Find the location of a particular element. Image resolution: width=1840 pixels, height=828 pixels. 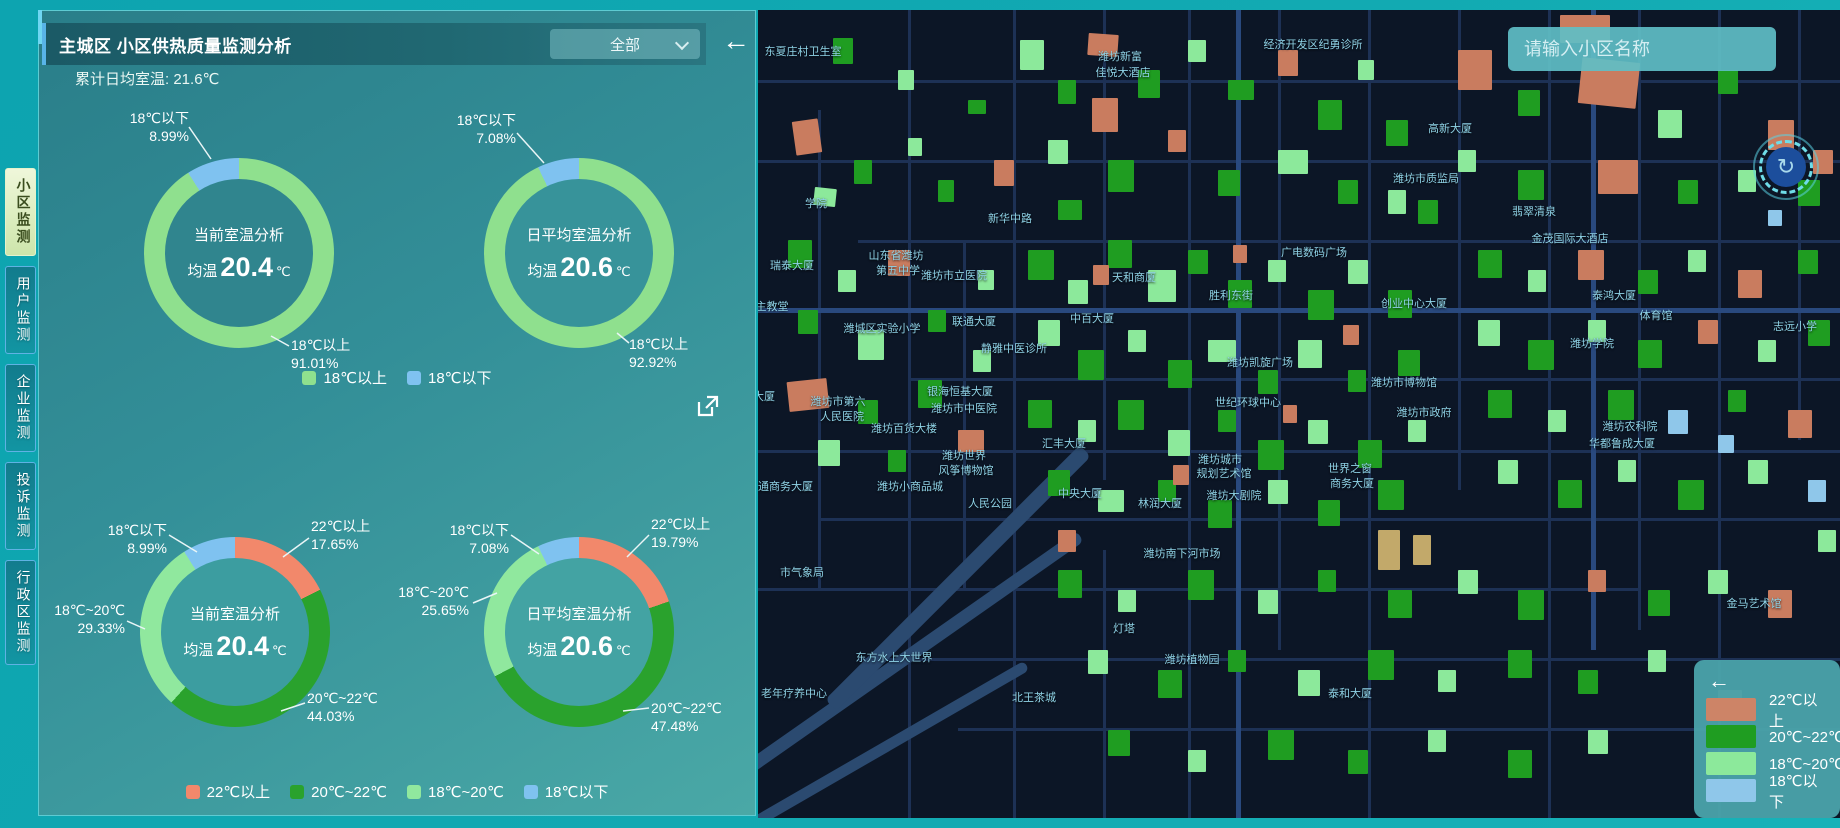

sidebar-tab-enterprise-monitor: 企业监测 is located at coordinates (20, 408).